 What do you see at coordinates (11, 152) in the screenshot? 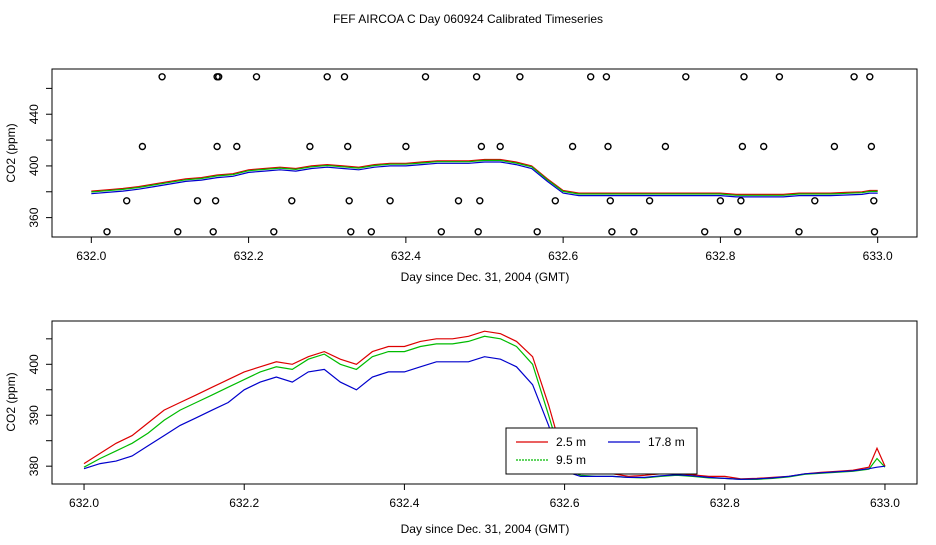
I see `top-ylabel: CO2 (ppm)` at bounding box center [11, 152].